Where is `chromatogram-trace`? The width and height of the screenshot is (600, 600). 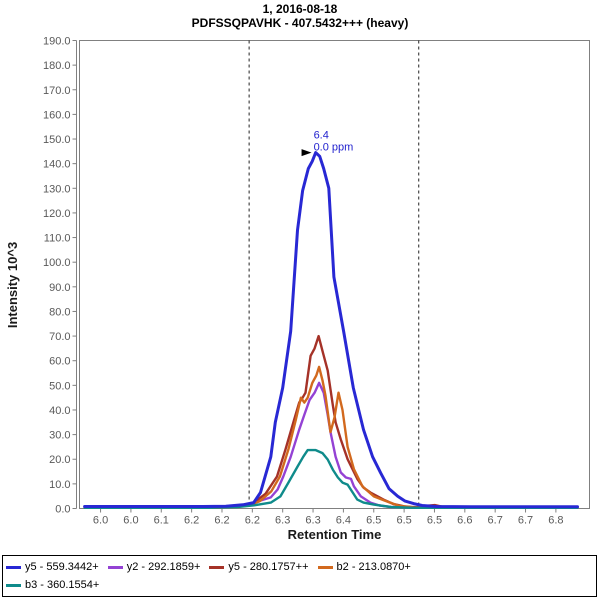 chromatogram-trace is located at coordinates (331, 478).